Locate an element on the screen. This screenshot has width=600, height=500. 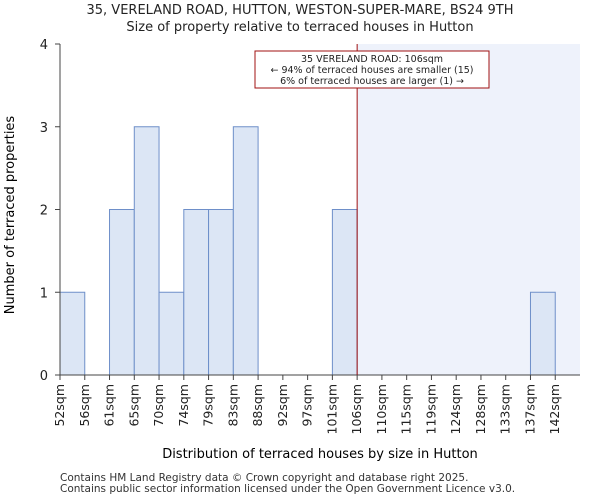
x-tick-label-101sqm: 101sqm is located at coordinates (331, 409).